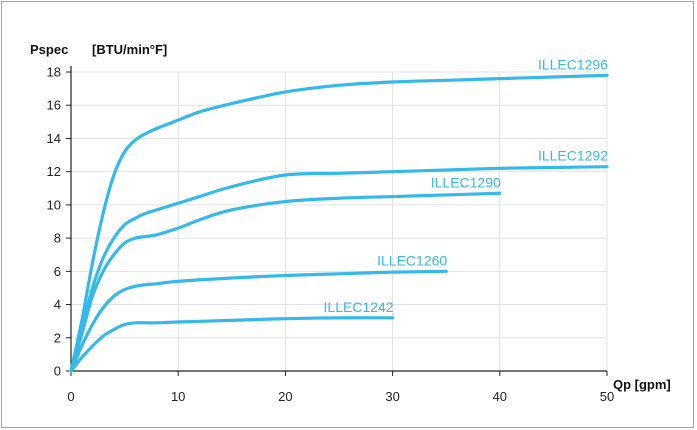  What do you see at coordinates (500, 396) in the screenshot?
I see `x-tick-label: 40` at bounding box center [500, 396].